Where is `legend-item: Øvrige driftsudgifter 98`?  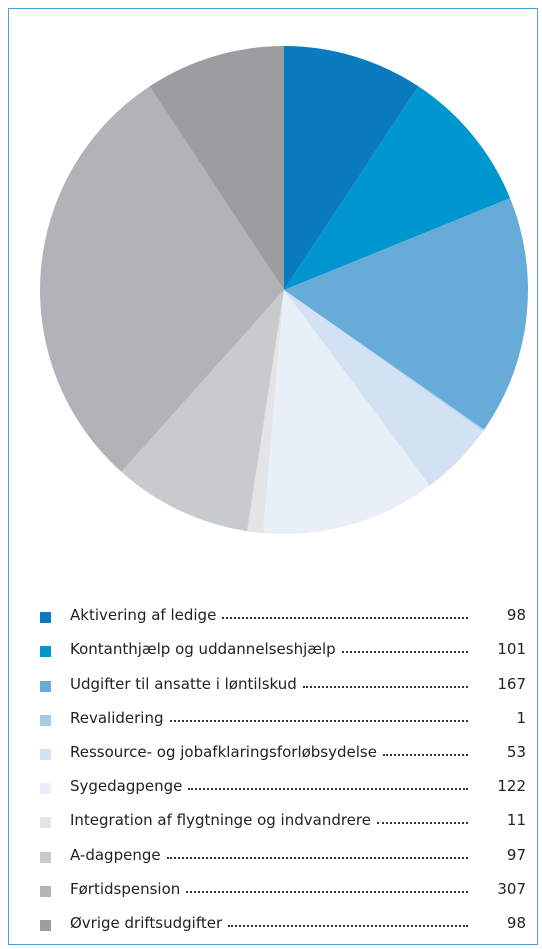 legend-item: Øvrige driftsudgifter 98 is located at coordinates (283, 915).